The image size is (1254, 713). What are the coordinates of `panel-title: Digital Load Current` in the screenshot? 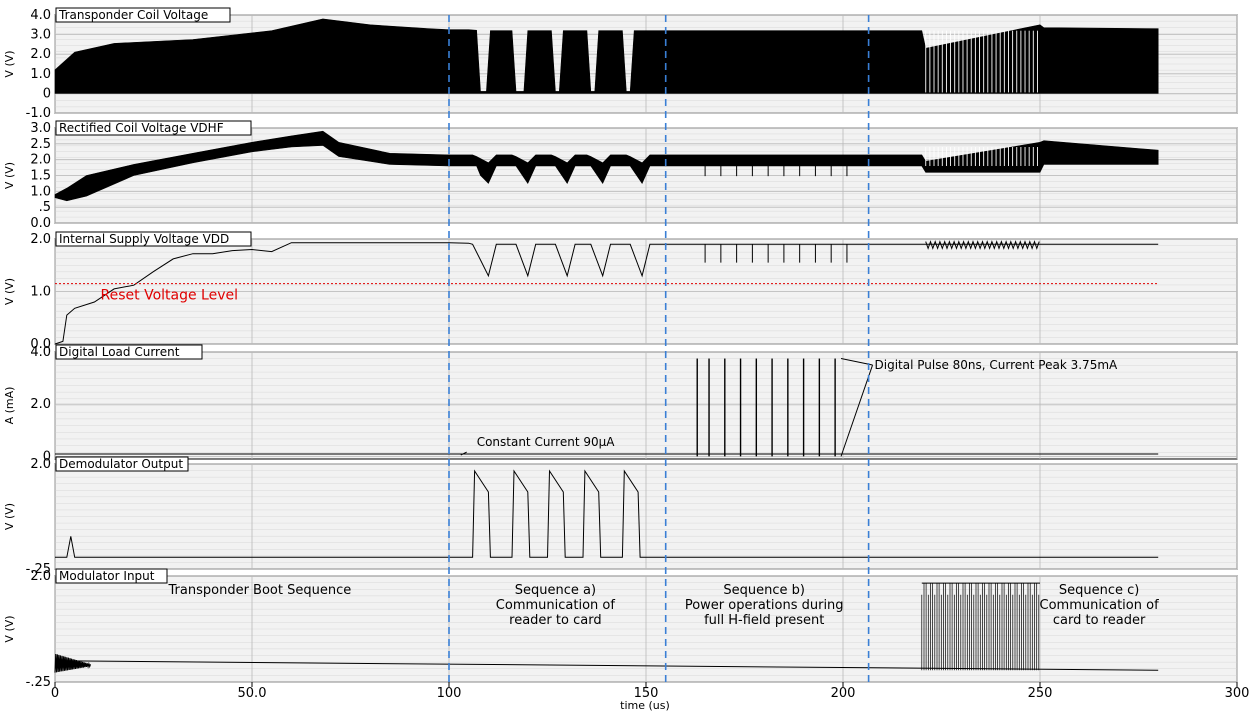 It's located at (129, 352).